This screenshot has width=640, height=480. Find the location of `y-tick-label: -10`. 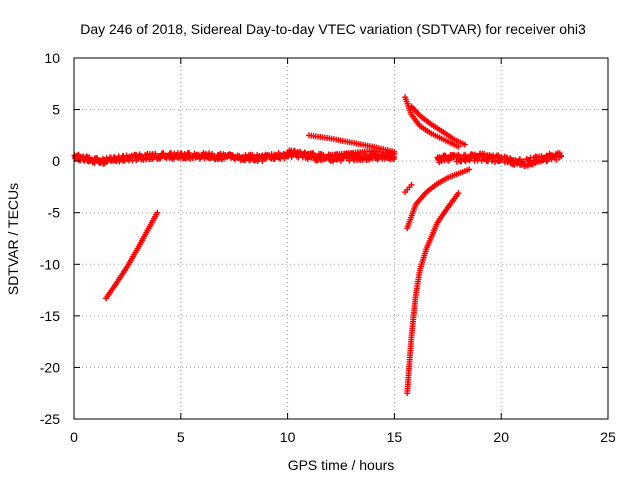

y-tick-label: -10 is located at coordinates (50, 264).